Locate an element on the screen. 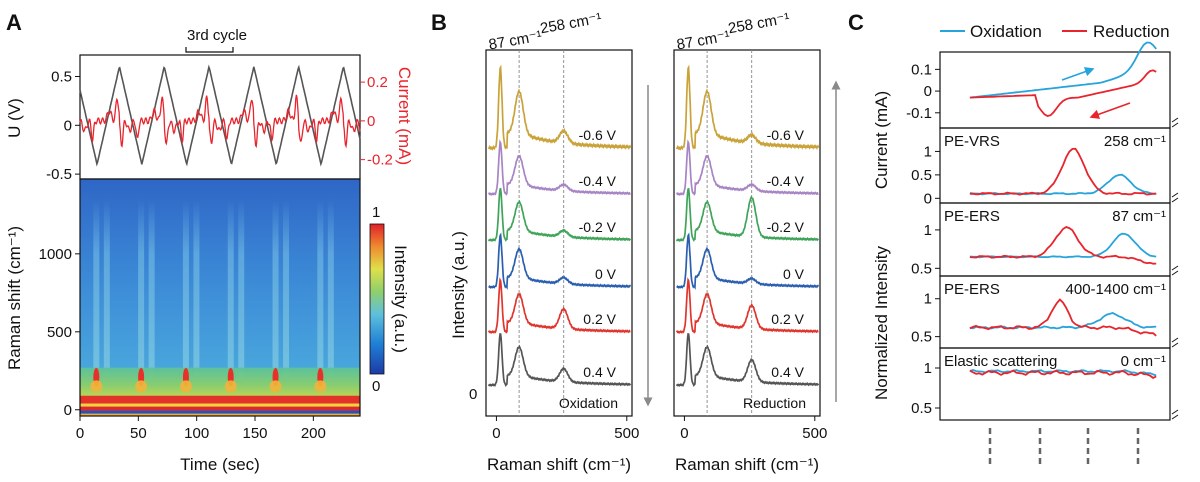 Image resolution: width=1200 pixels, height=482 pixels. heatmap-frame is located at coordinates (220, 297).